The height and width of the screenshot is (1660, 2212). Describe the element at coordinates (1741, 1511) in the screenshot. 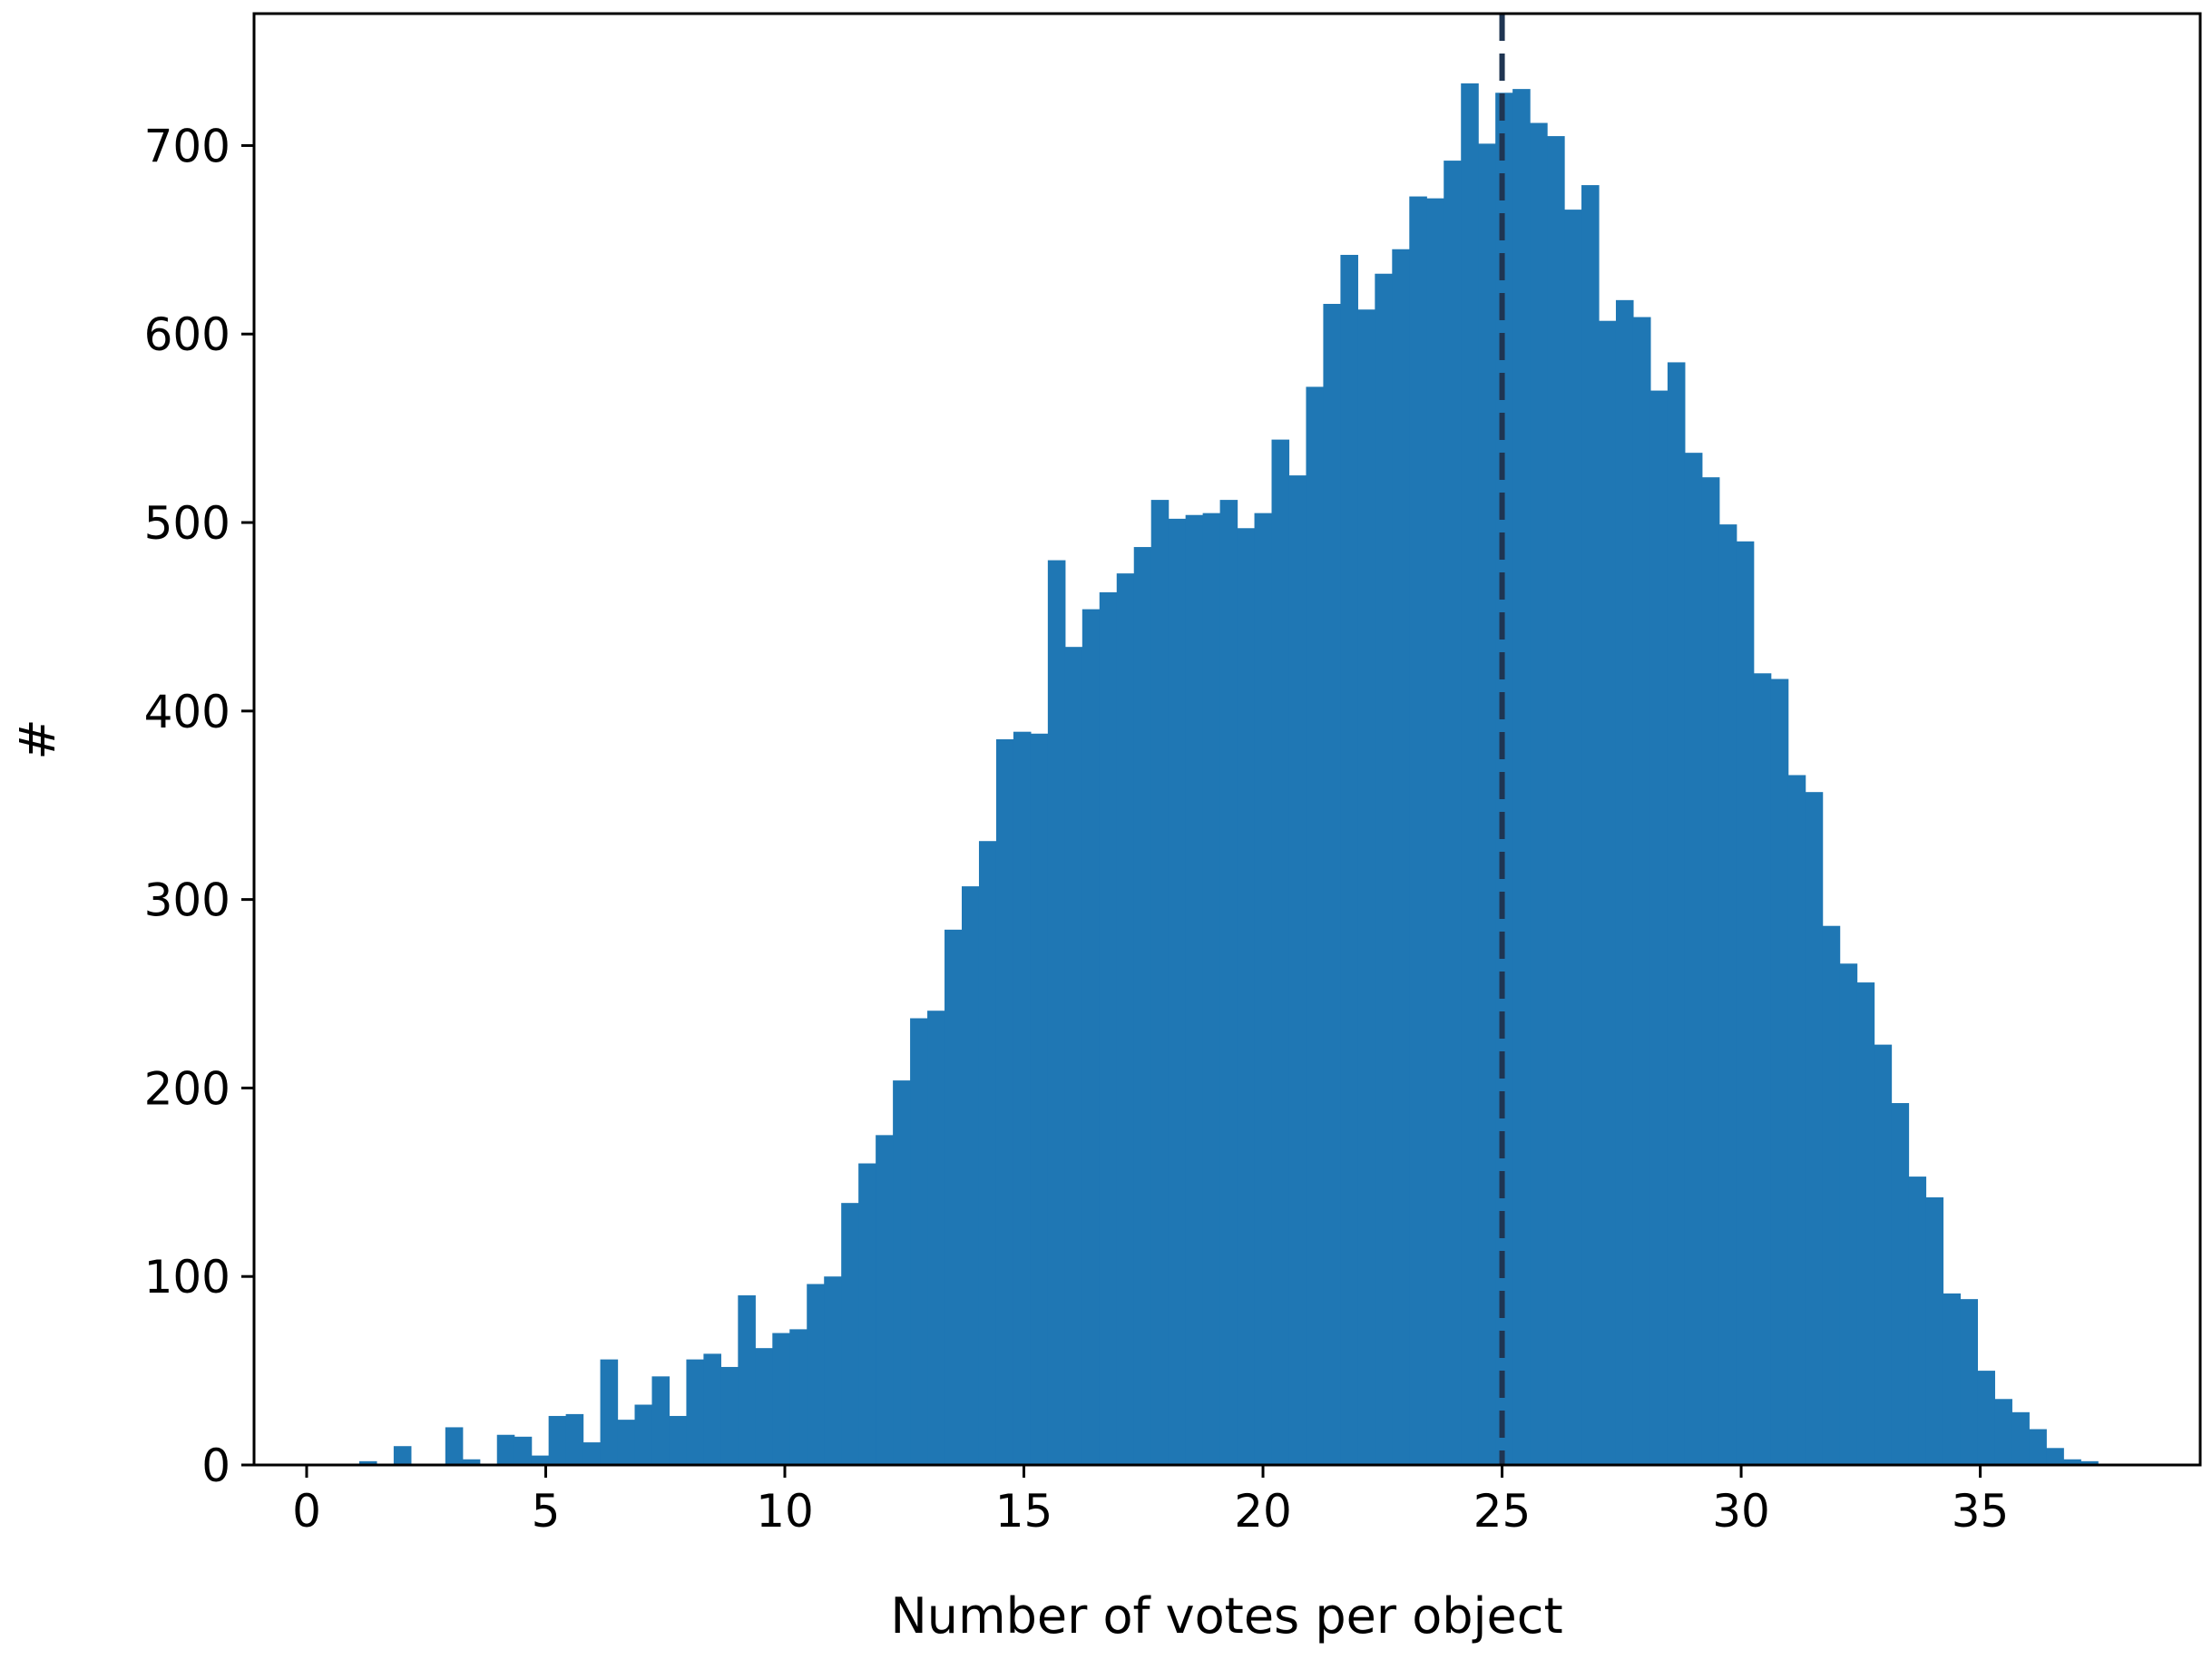

I see `x-tick-label: 30` at that location.